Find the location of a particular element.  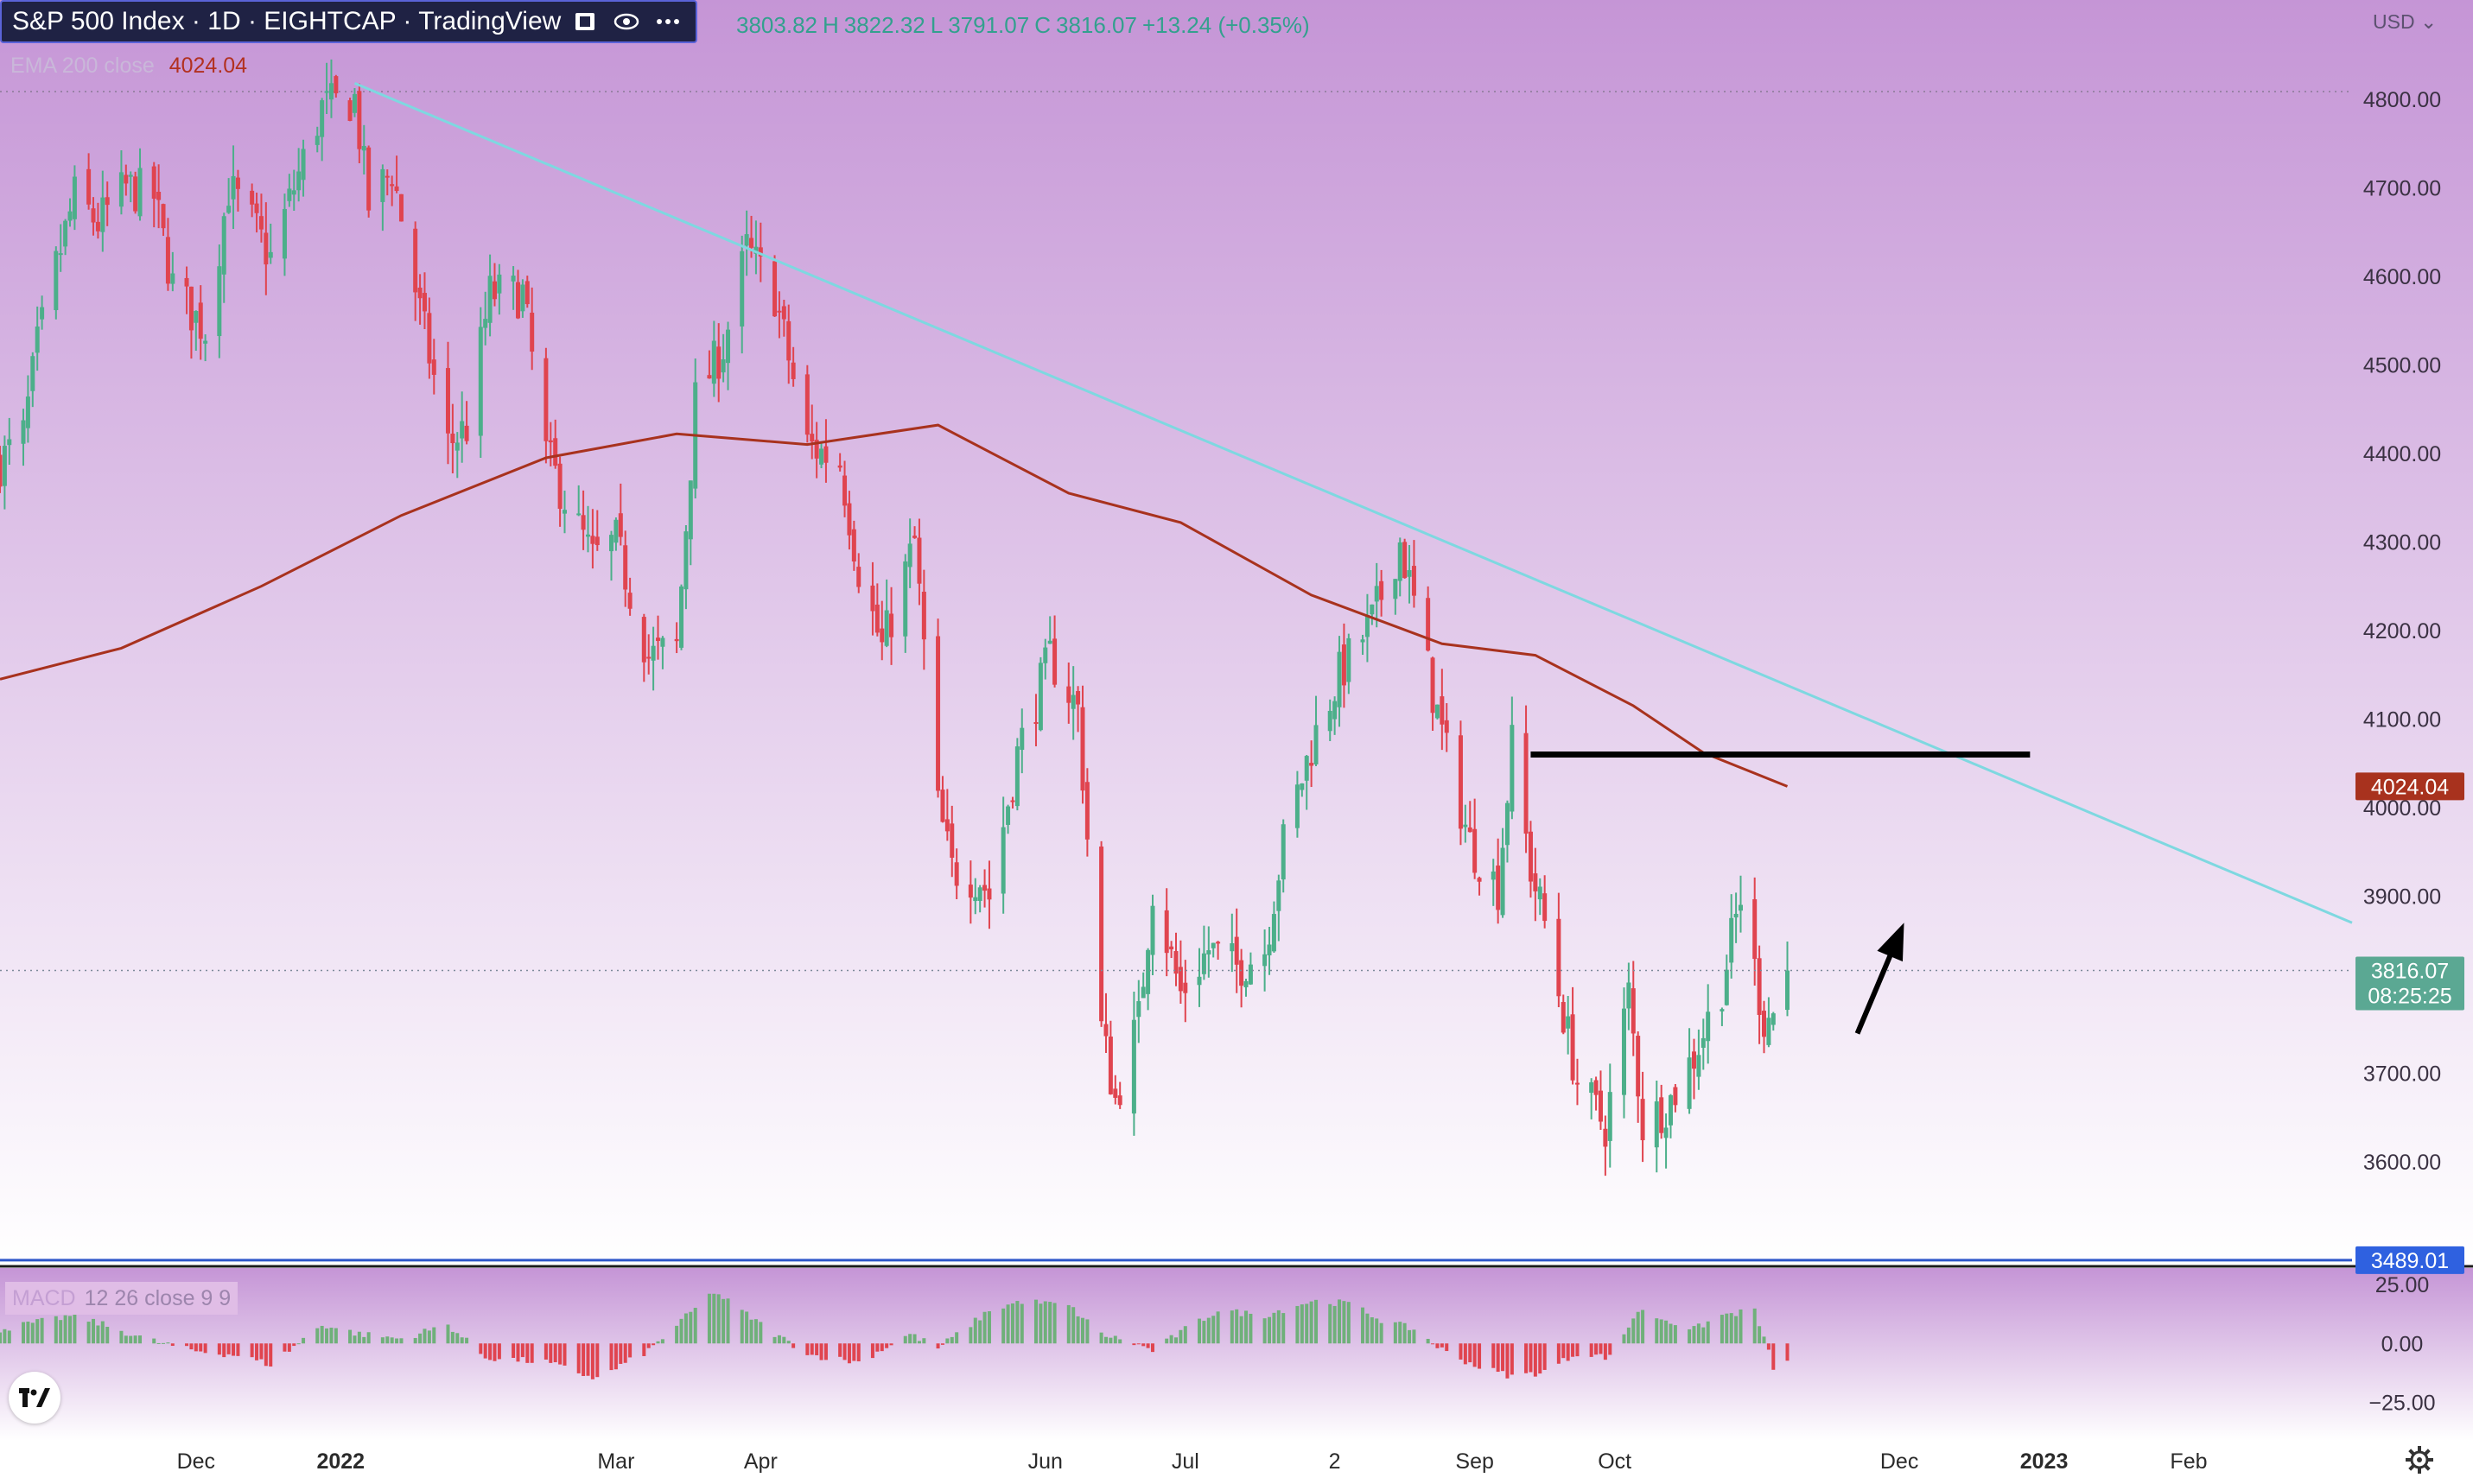

price-tick-label: 4100.00 is located at coordinates (2402, 719).